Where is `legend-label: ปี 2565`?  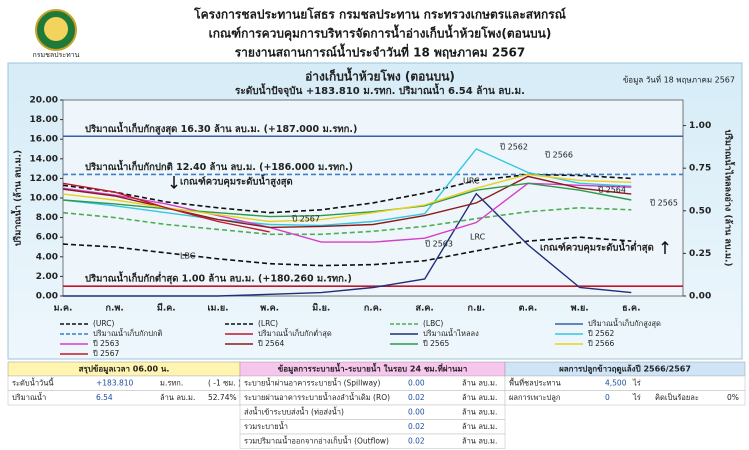
legend-label: ปี 2565 is located at coordinates (435, 343).